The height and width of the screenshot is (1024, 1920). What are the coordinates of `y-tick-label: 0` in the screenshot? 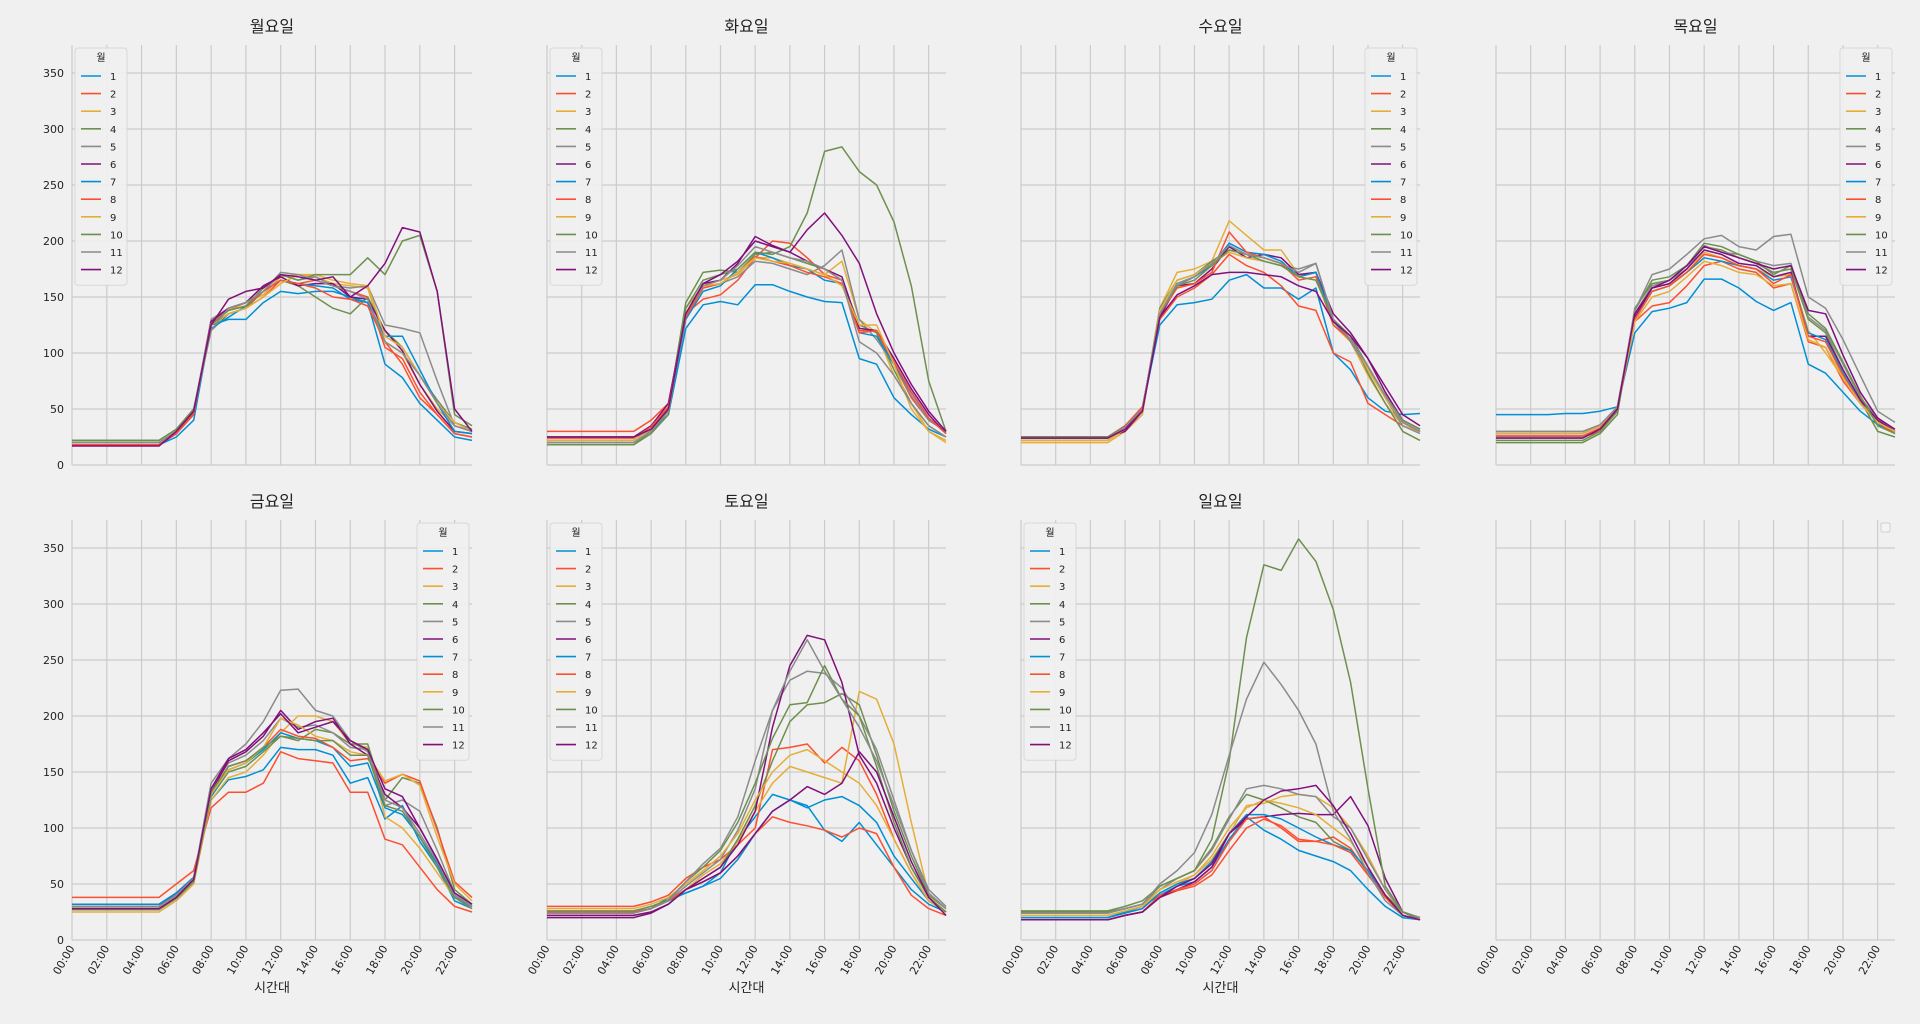 It's located at (60, 940).